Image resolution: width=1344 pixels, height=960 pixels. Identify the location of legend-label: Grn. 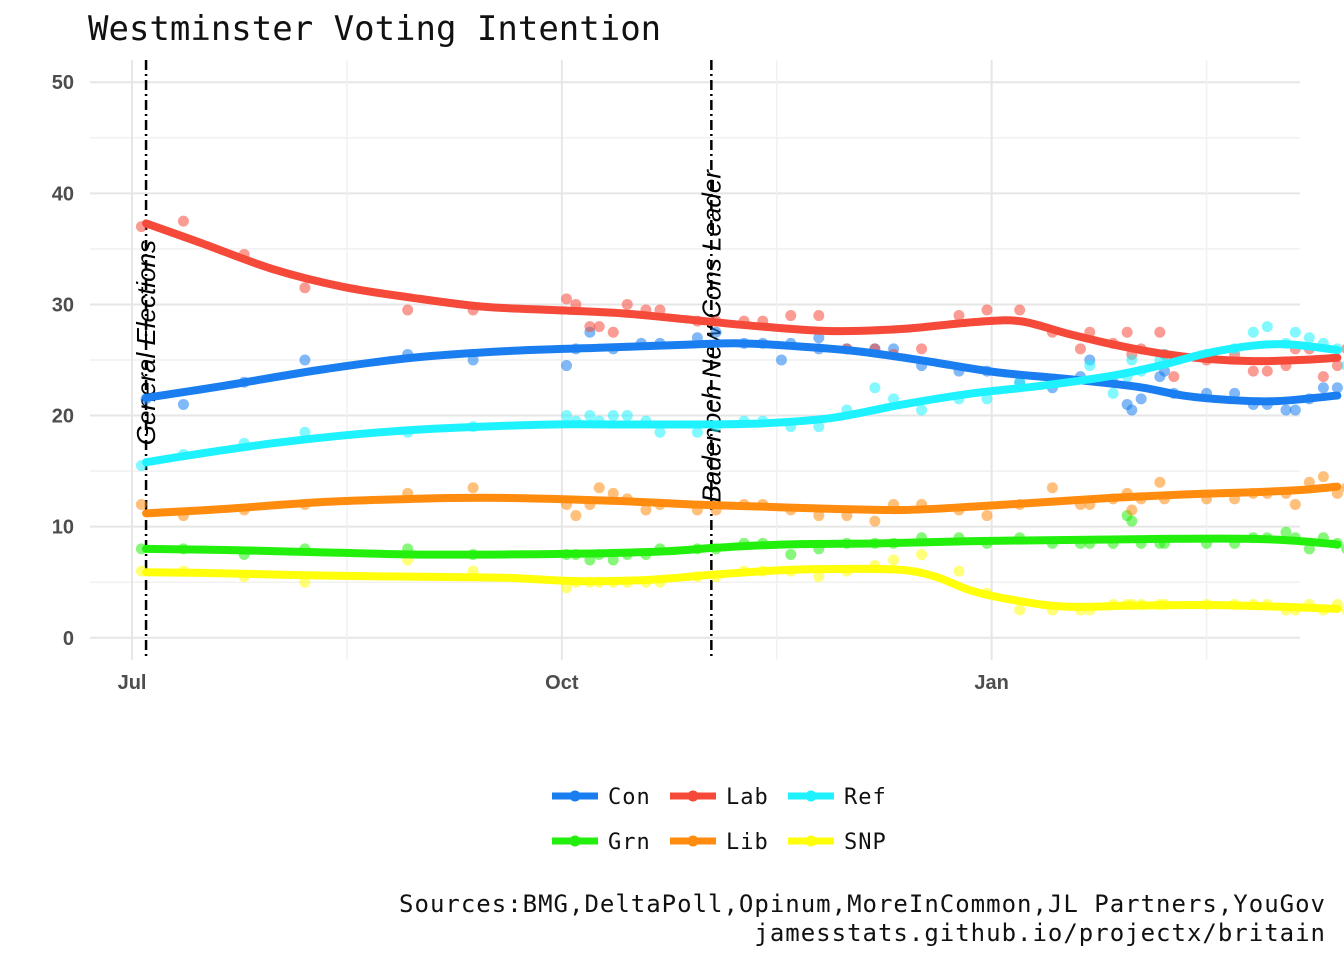
(629, 842).